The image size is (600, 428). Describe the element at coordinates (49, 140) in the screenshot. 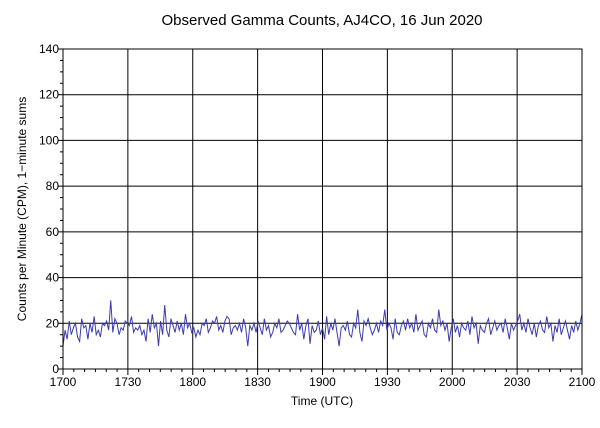

I see `y-tick-label: 100` at that location.